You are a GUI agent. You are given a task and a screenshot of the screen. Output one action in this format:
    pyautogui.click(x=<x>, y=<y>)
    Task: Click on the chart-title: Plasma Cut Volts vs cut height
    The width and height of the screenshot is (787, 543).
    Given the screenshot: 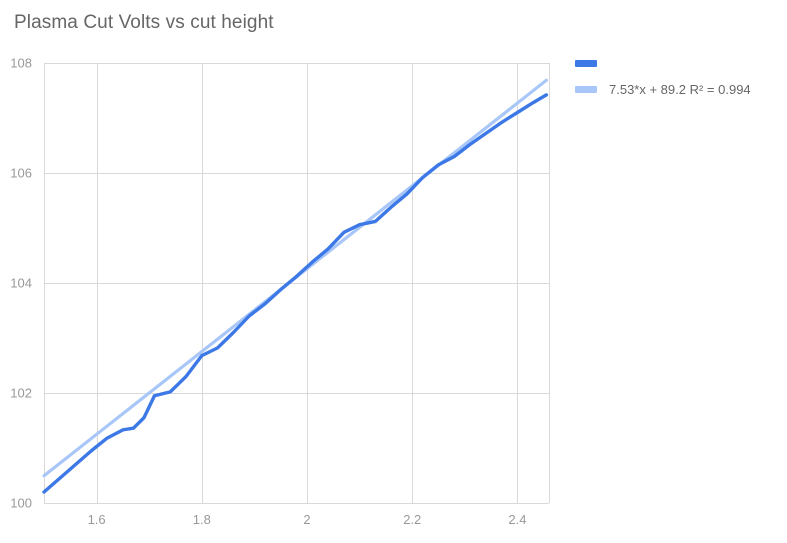 What is the action you would take?
    pyautogui.click(x=144, y=22)
    